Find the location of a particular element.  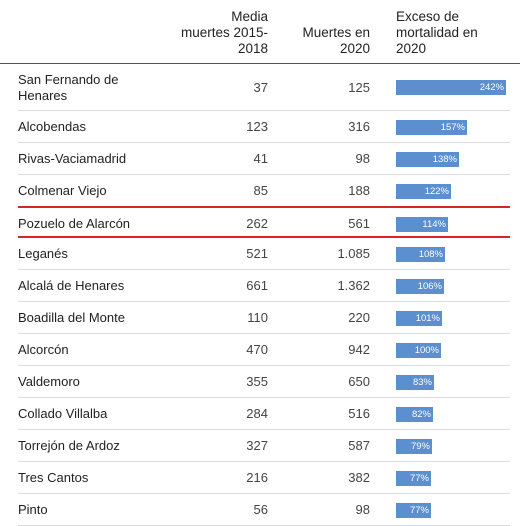

row-municipality: Collado Villalba is located at coordinates (63, 413).